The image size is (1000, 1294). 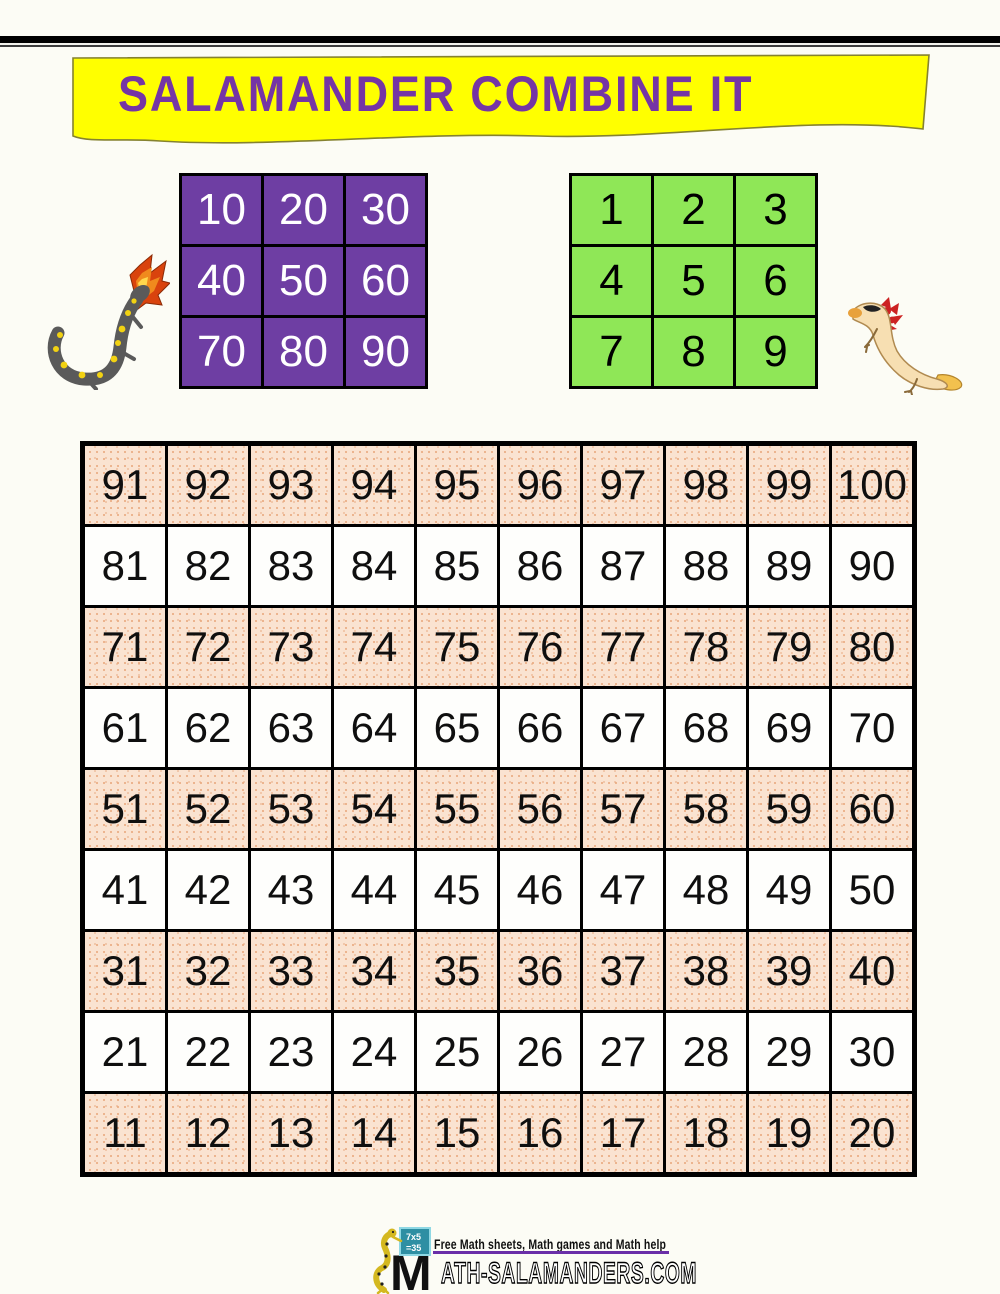 What do you see at coordinates (623, 484) in the screenshot?
I see `hundred-cell: 97` at bounding box center [623, 484].